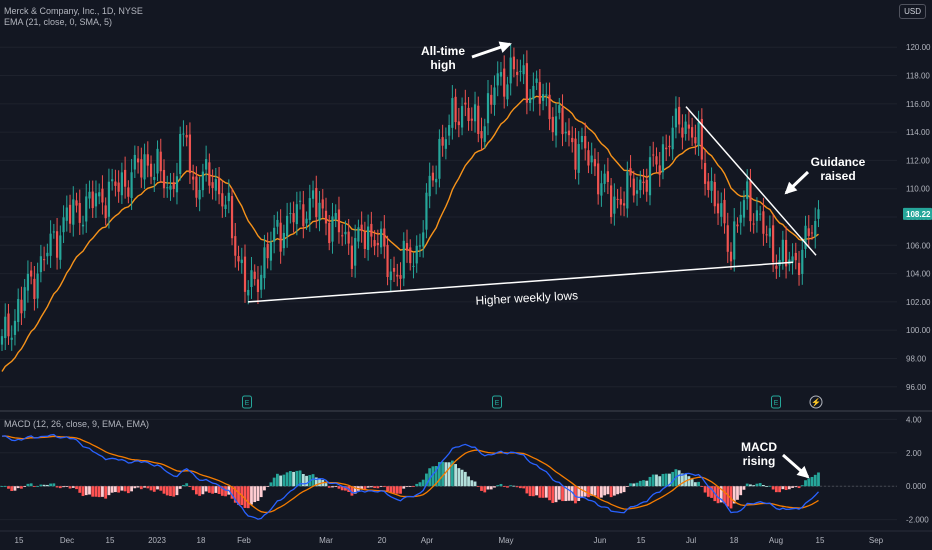  I want to click on price-tick-label: 112.00, so click(918, 160).